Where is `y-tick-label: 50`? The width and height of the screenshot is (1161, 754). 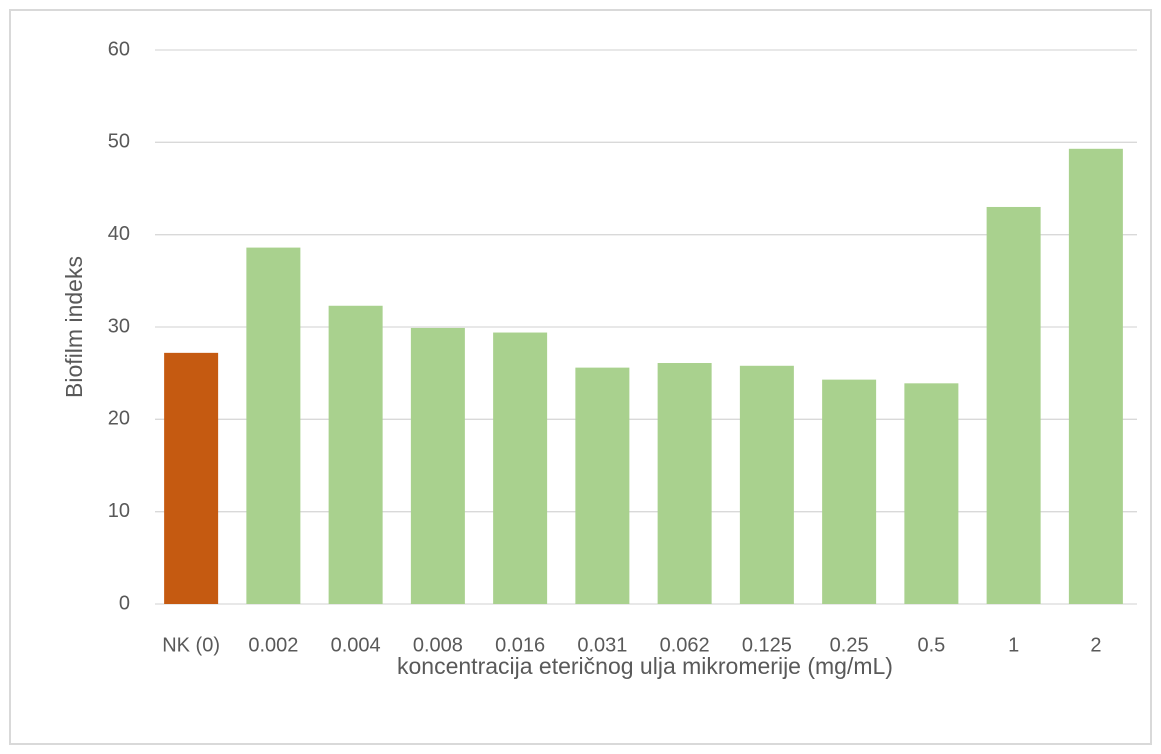 y-tick-label: 50 is located at coordinates (119, 142).